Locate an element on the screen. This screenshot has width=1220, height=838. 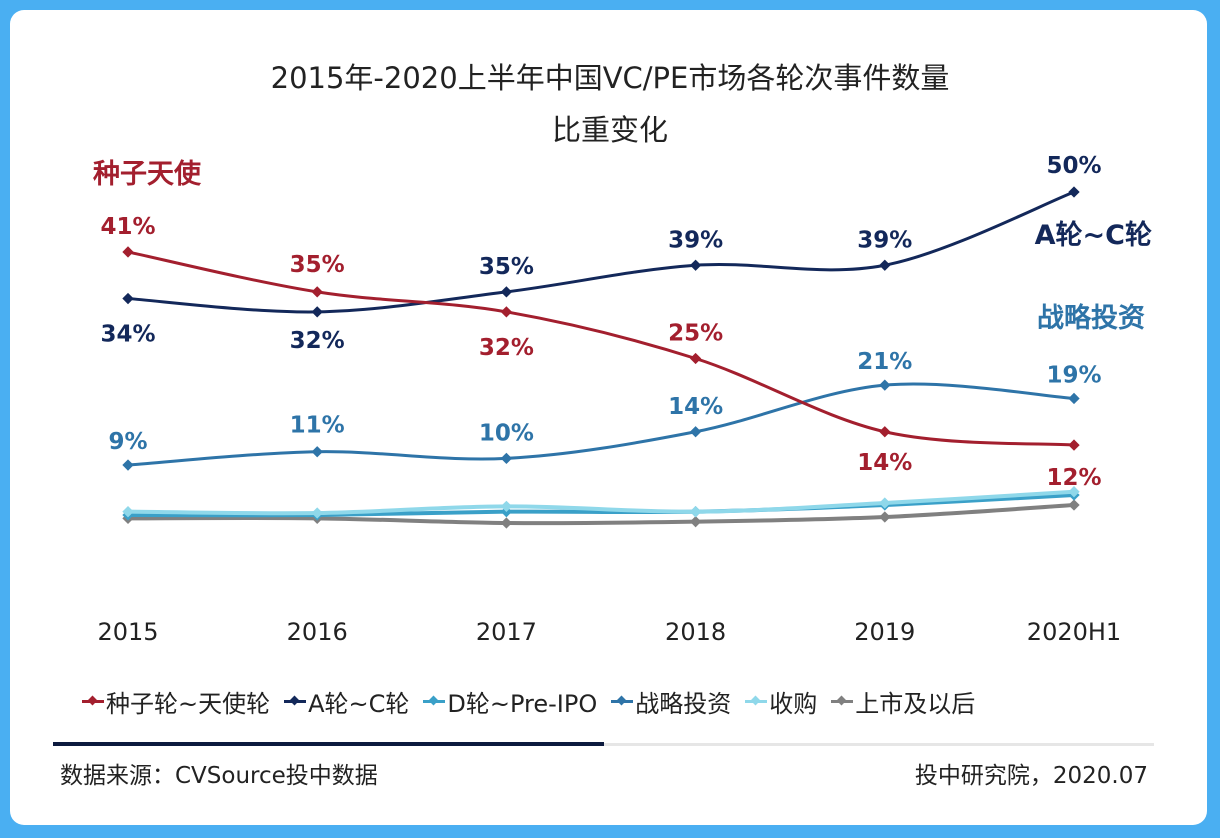
data-label: 10% is located at coordinates (506, 433).